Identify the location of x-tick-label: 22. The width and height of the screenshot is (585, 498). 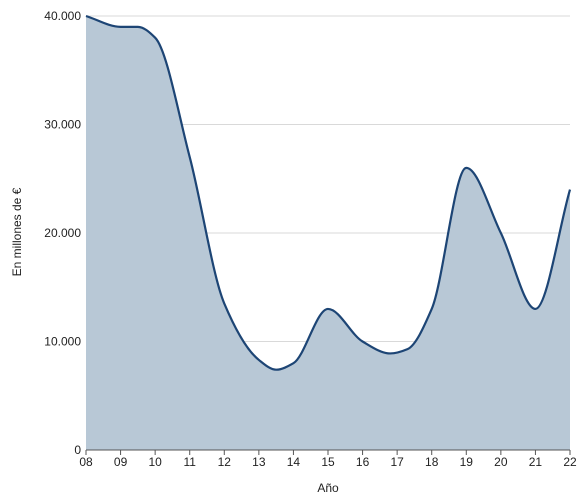
(570, 462).